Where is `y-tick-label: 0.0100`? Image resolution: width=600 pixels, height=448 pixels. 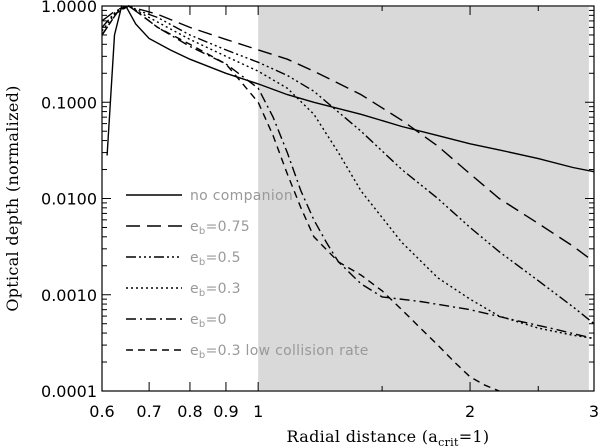
y-tick-label: 0.0100 is located at coordinates (69, 199).